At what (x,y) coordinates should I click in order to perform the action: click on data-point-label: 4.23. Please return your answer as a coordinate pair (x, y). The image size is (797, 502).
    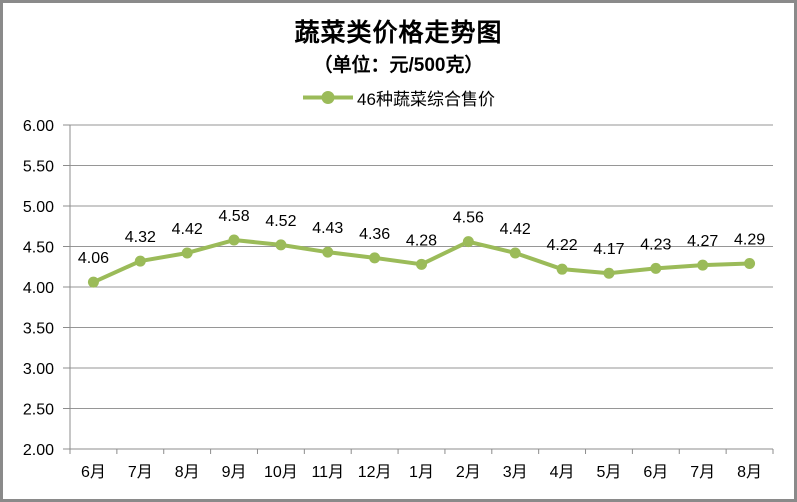
    Looking at the image, I should click on (655, 244).